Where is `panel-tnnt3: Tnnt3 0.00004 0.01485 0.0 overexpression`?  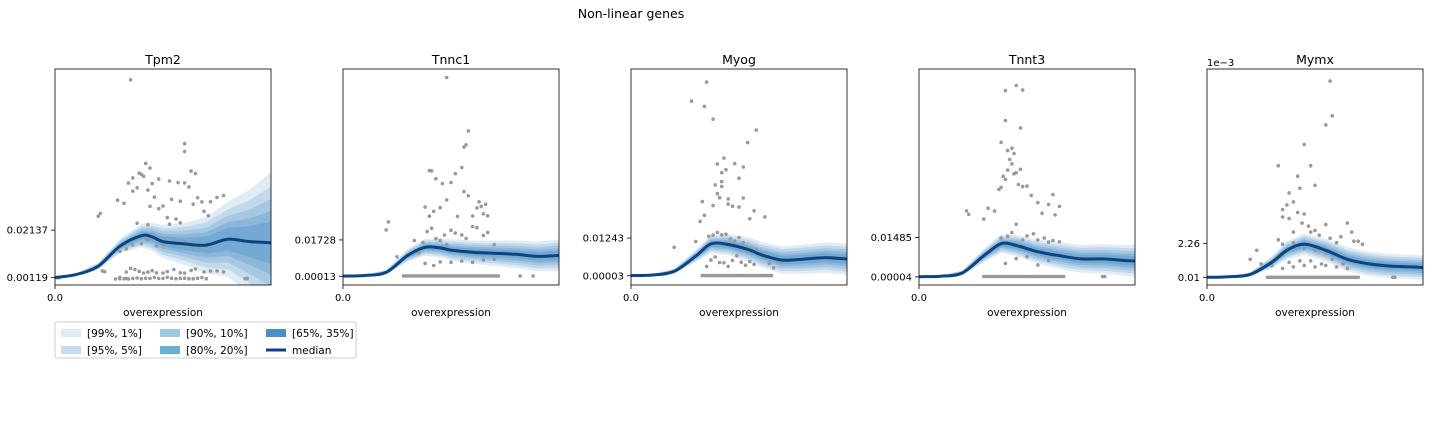 panel-tnnt3: Tnnt3 0.00004 0.01485 0.0 overexpression is located at coordinates (1003, 185).